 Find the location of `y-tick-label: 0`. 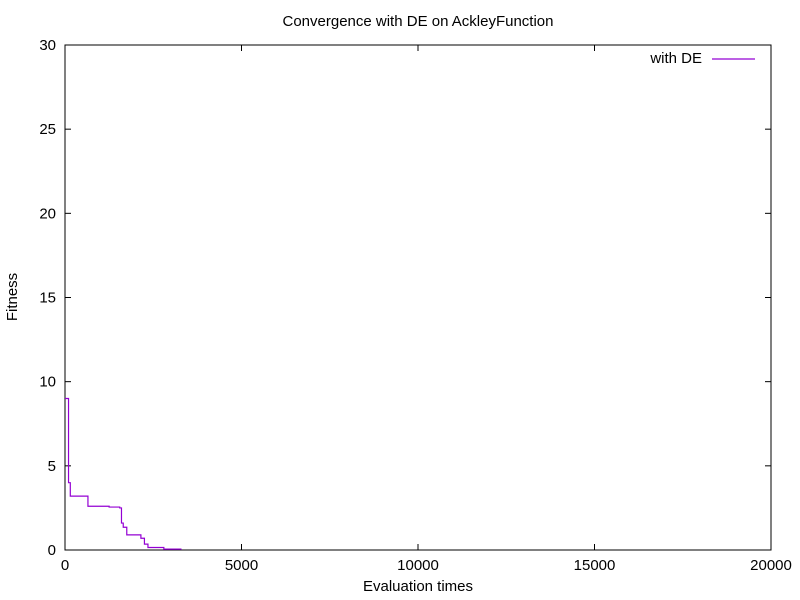

y-tick-label: 0 is located at coordinates (52, 550).